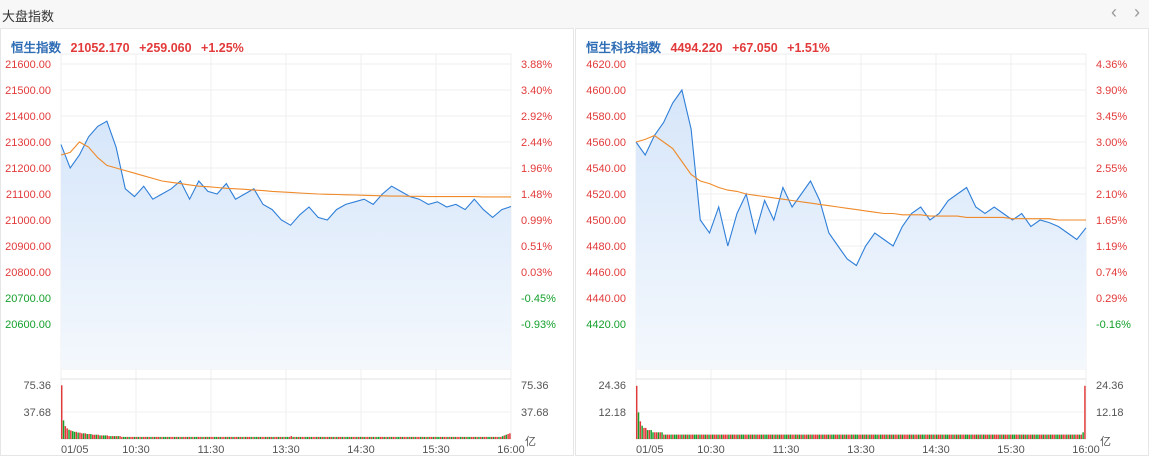 This screenshot has width=1149, height=457. Describe the element at coordinates (1111, 169) in the screenshot. I see `y-tick-label-pct: 2.55%` at that location.